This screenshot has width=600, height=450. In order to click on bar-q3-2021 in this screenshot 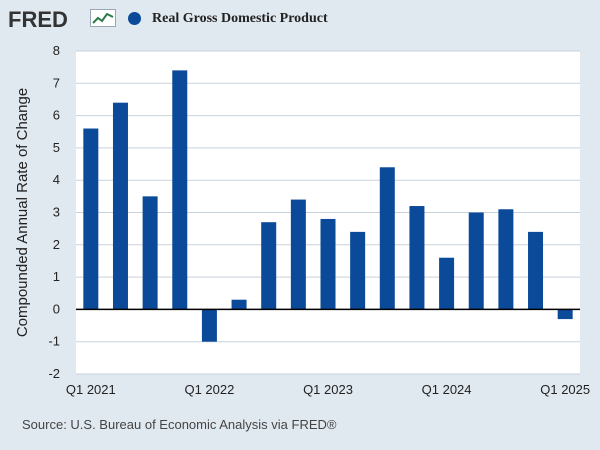, I will do `click(150, 253)`.